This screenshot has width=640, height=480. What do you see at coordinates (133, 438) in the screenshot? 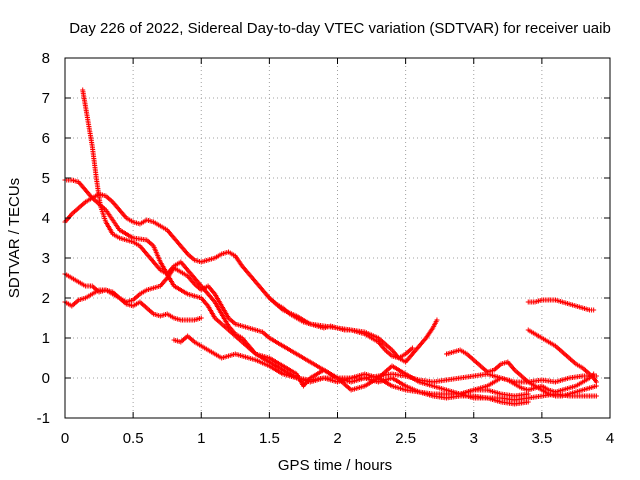
I see `x-tick-label: 0.5` at bounding box center [133, 438].